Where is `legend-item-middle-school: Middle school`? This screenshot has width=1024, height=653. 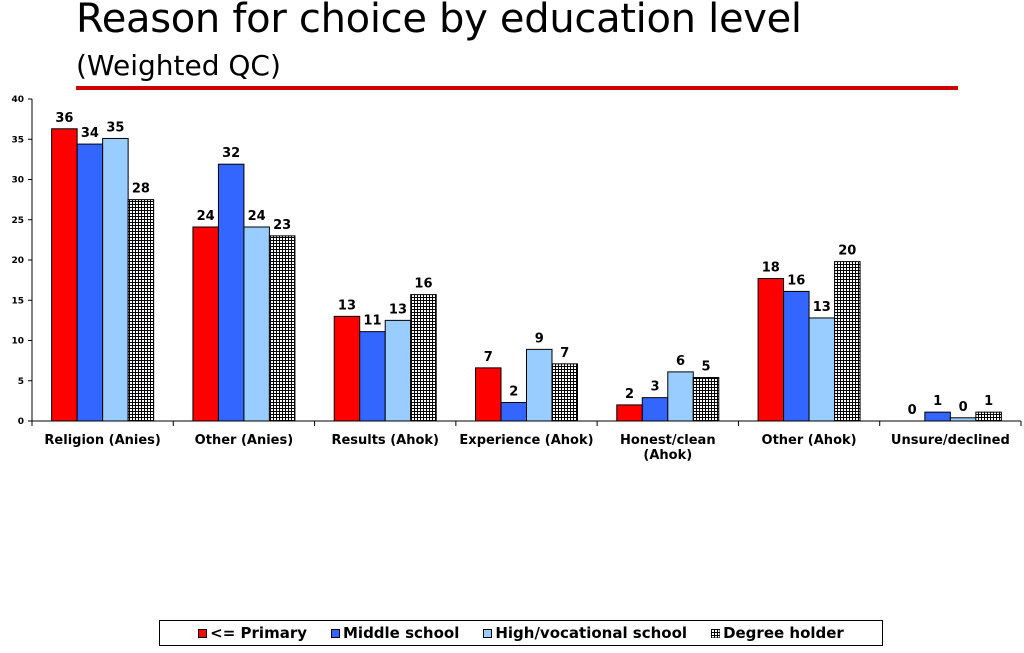 legend-item-middle-school: Middle school is located at coordinates (395, 633).